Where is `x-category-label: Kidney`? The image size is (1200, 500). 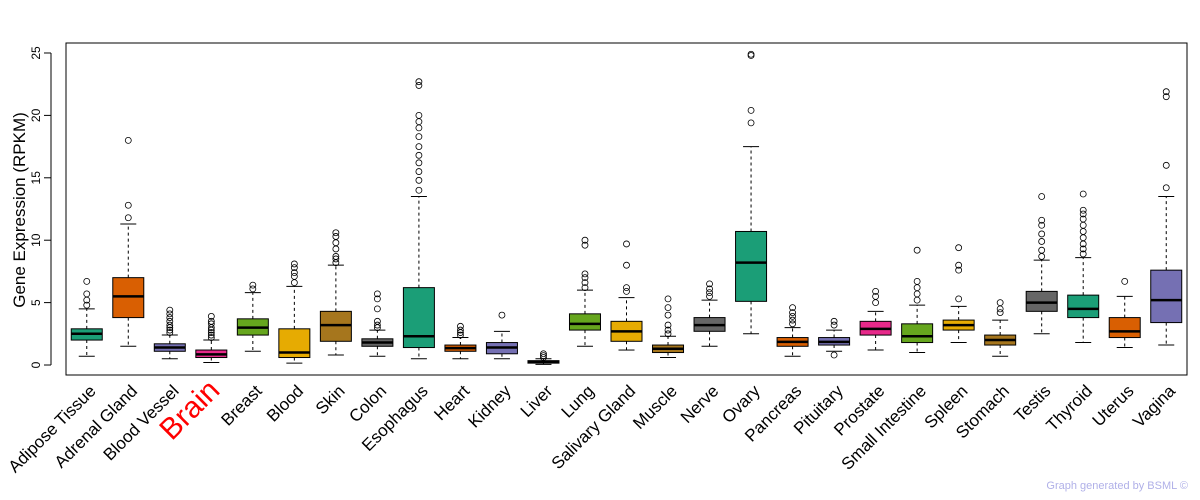 x-category-label: Kidney is located at coordinates (490, 406).